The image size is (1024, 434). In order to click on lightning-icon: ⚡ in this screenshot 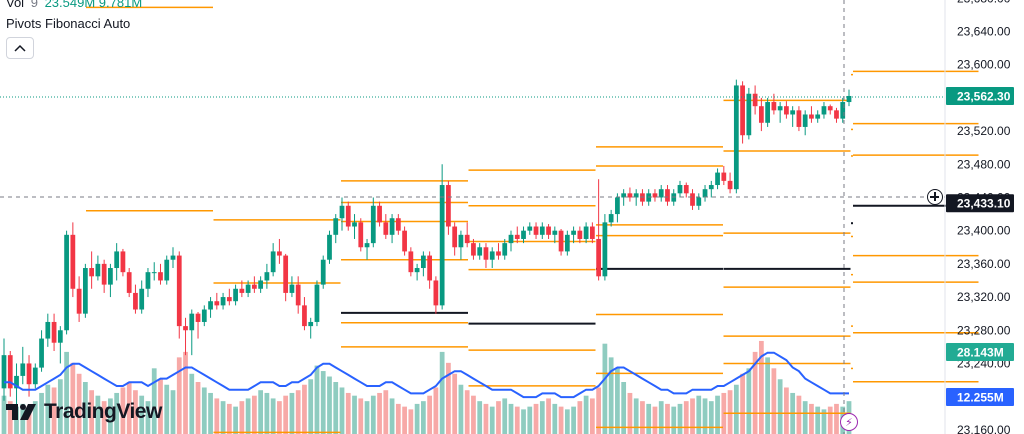, I will do `click(849, 422)`.